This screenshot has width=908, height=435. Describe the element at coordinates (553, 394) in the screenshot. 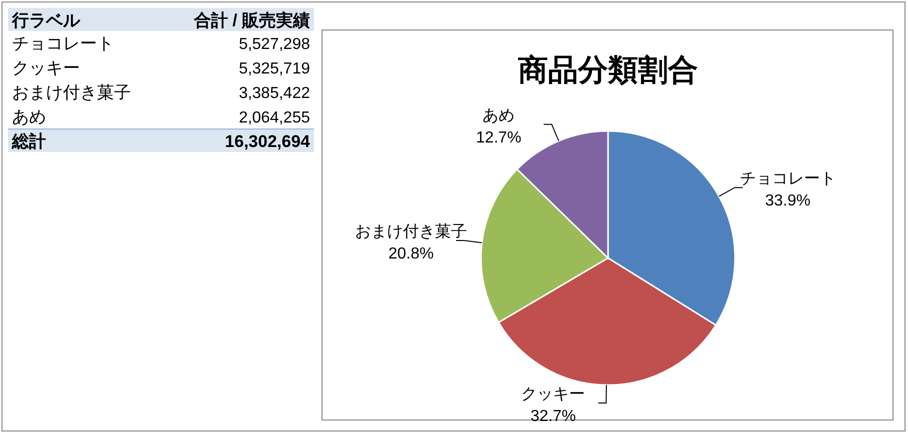

I see `slice-label: クッキー` at that location.